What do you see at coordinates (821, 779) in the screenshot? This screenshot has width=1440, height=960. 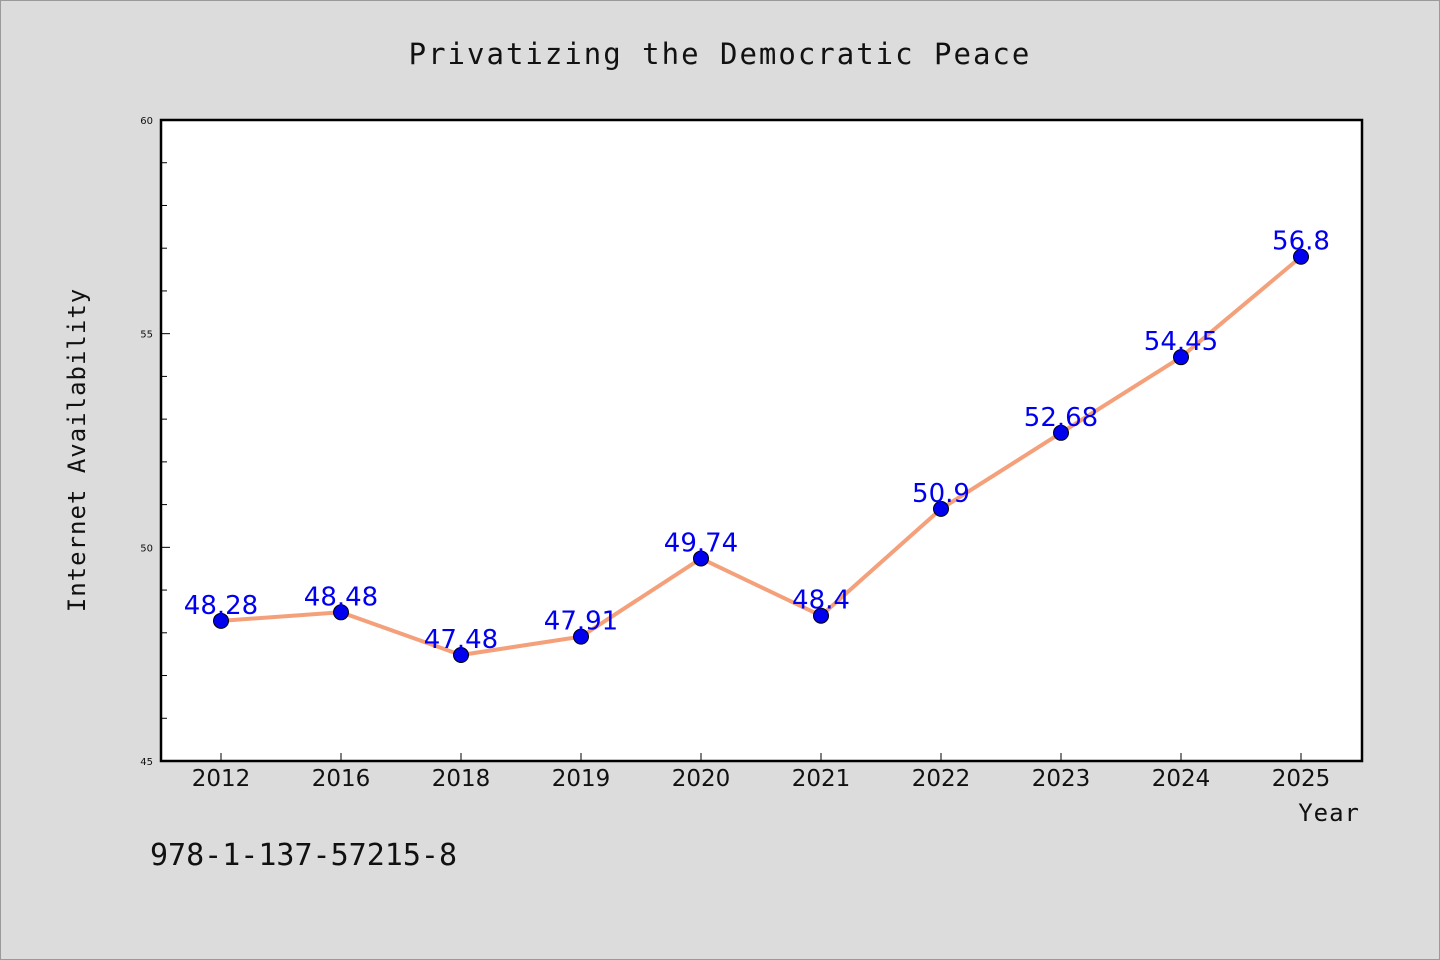 I see `x-tick-label: 2021` at bounding box center [821, 779].